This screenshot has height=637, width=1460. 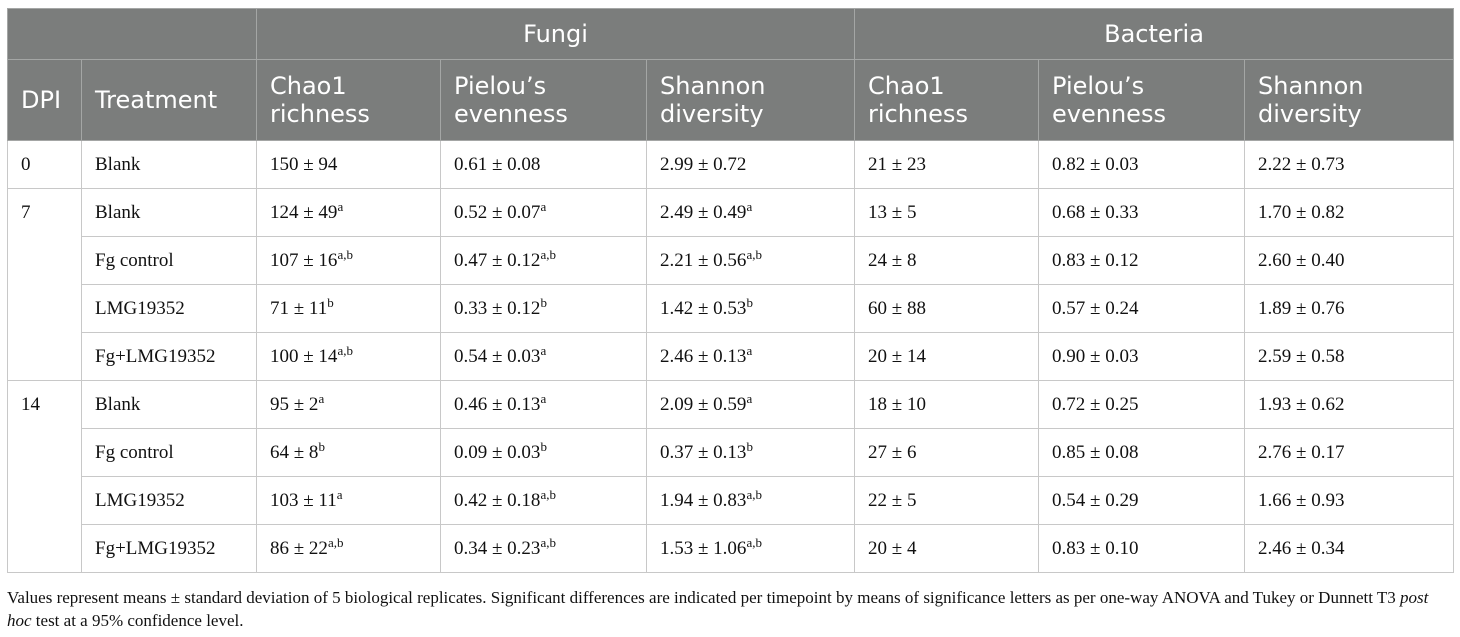 What do you see at coordinates (348, 452) in the screenshot?
I see `fungi-chao1-cell: 64 ± 8b` at bounding box center [348, 452].